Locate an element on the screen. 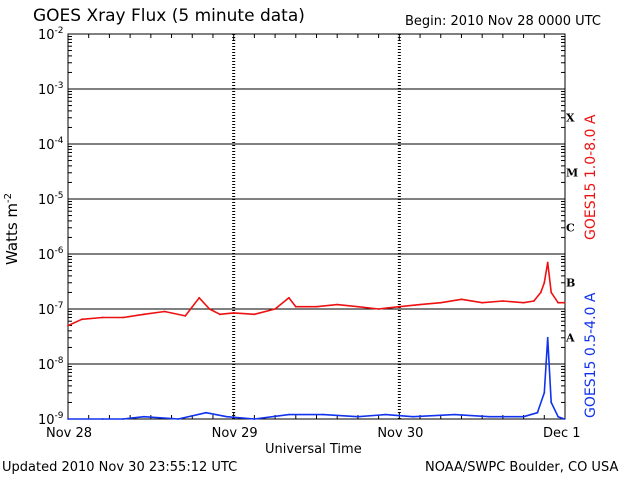 Image resolution: width=640 pixels, height=480 pixels. updated-timestamp: Updated 2010 Nov 30 23:55:12 UTC is located at coordinates (120, 467).